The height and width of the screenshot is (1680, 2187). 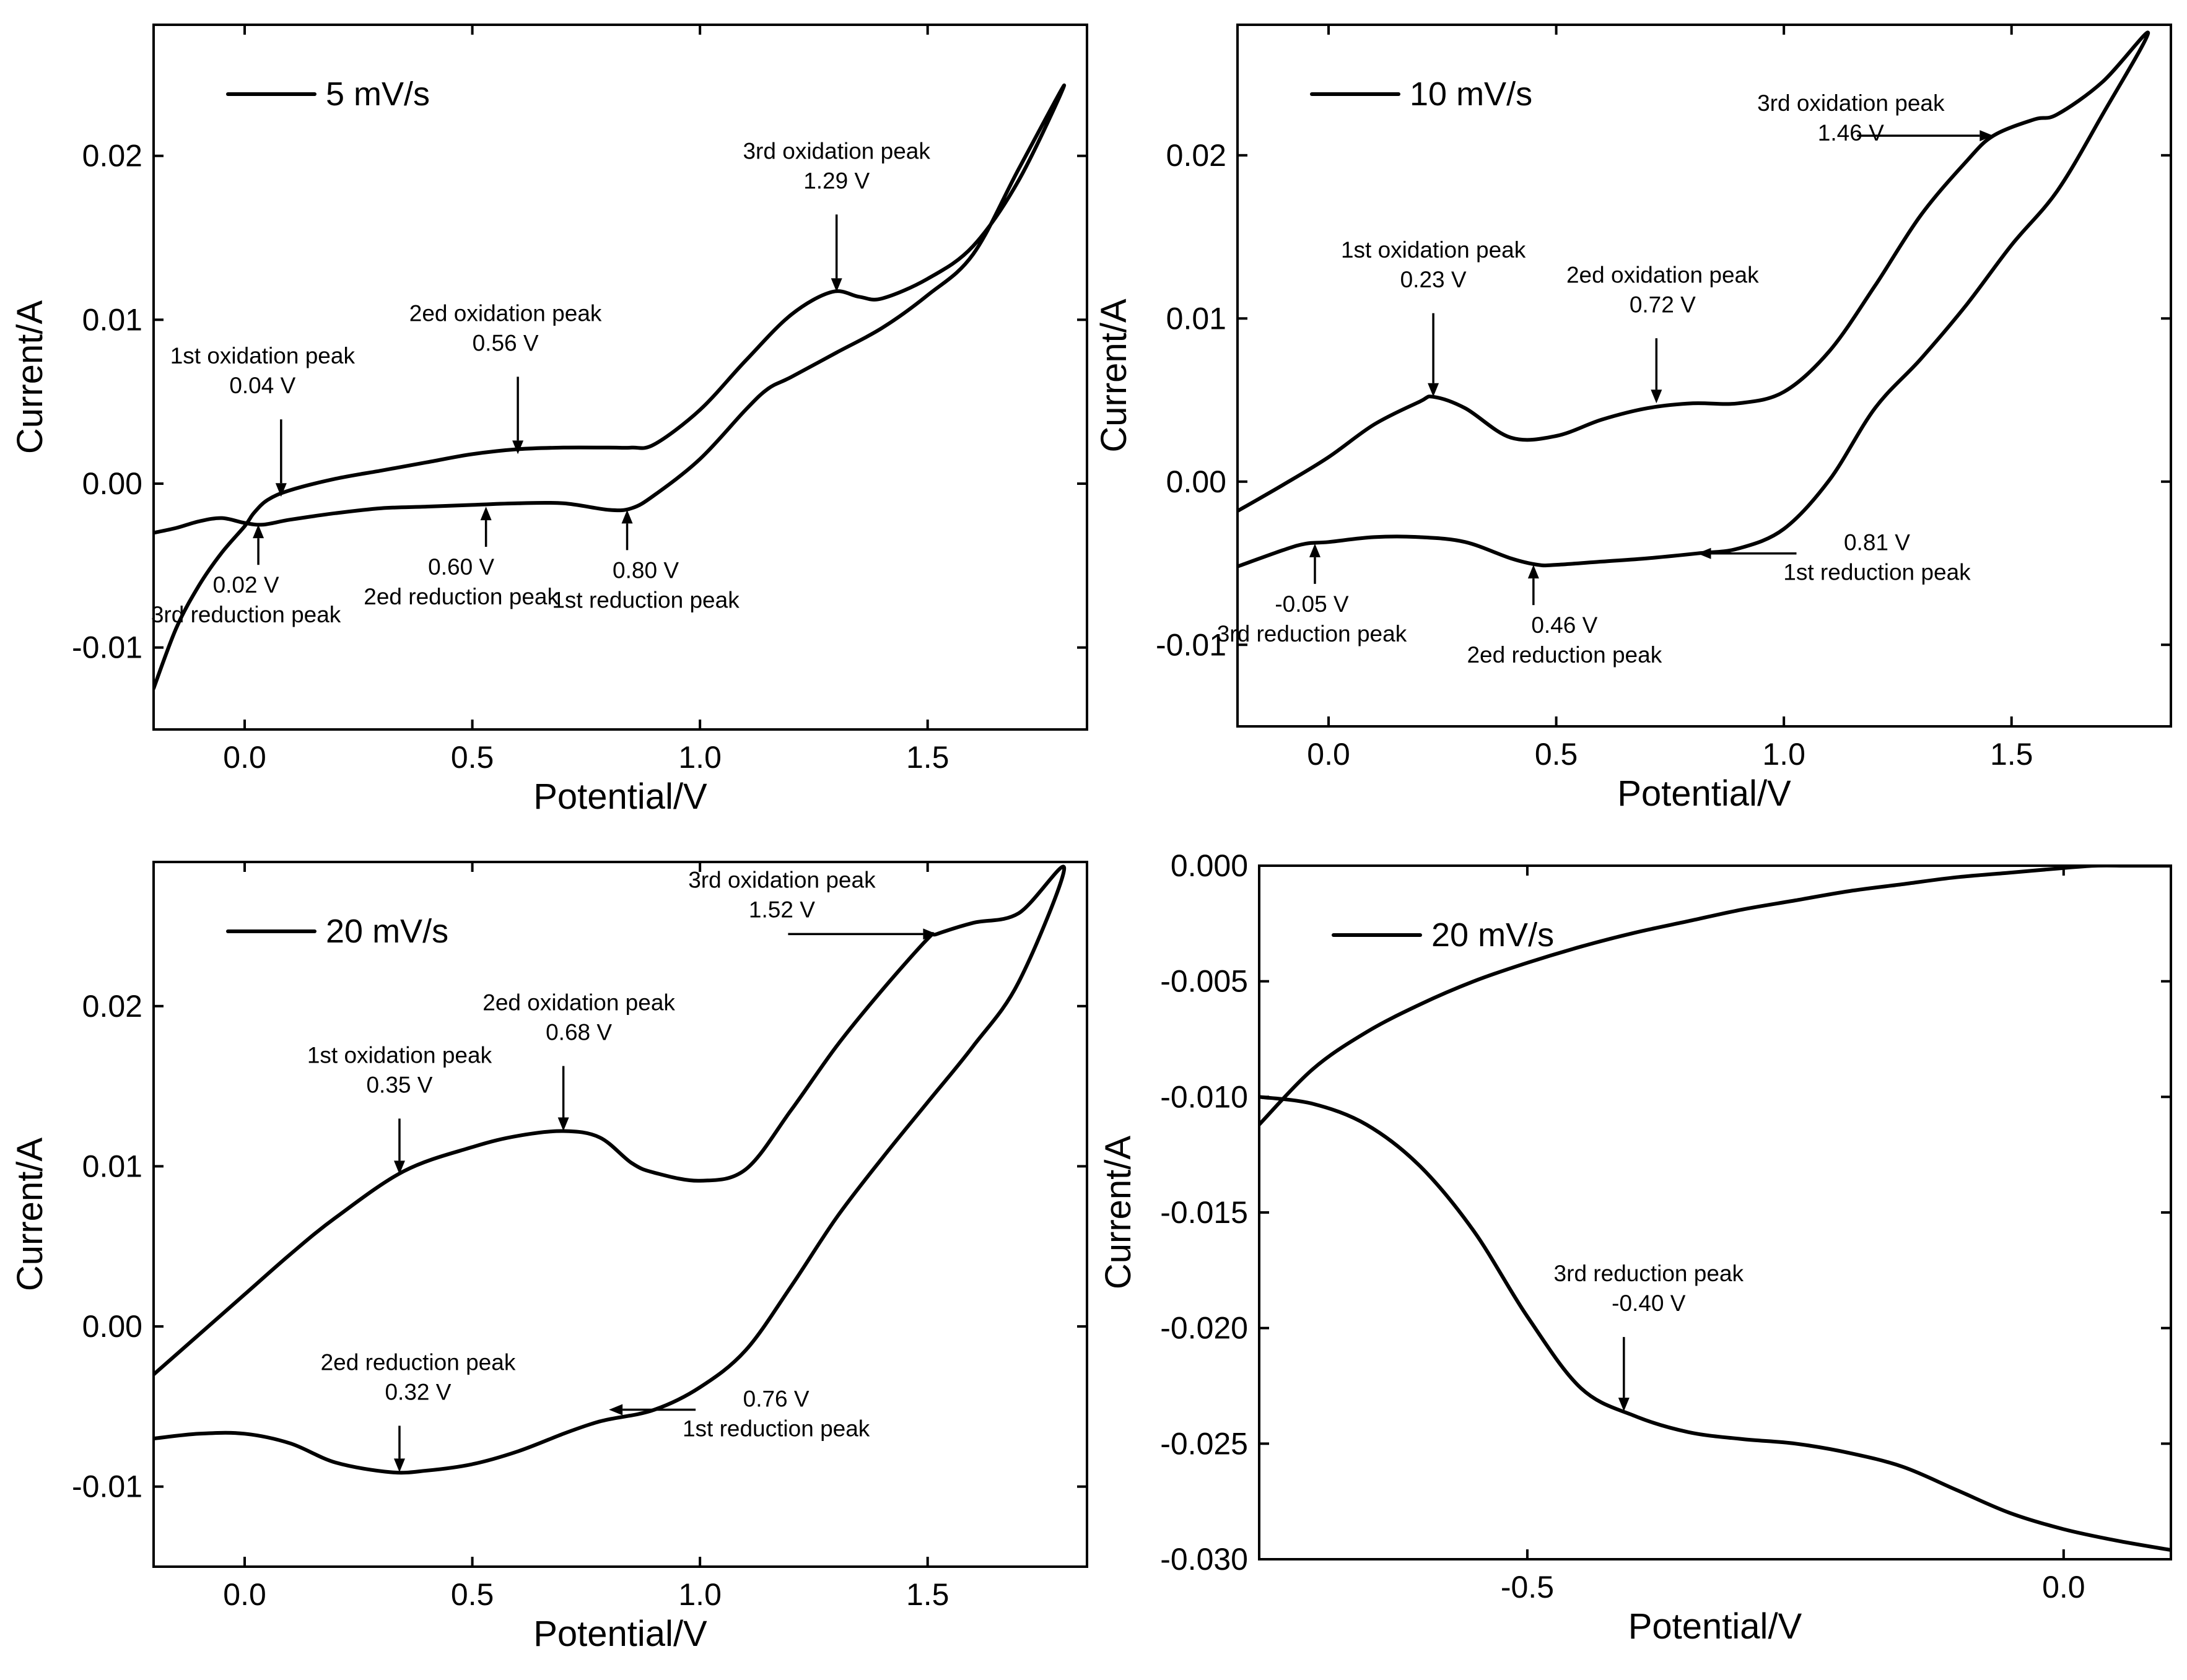 I want to click on peak-annotation: 0.46 V 2ed reduction peak, so click(x=1564, y=616).